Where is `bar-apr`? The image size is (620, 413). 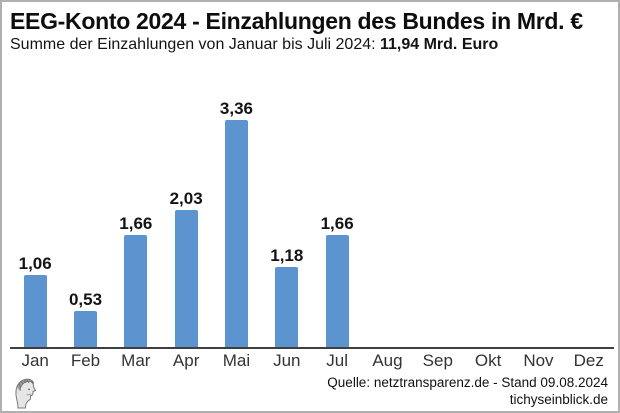 bar-apr is located at coordinates (186, 278).